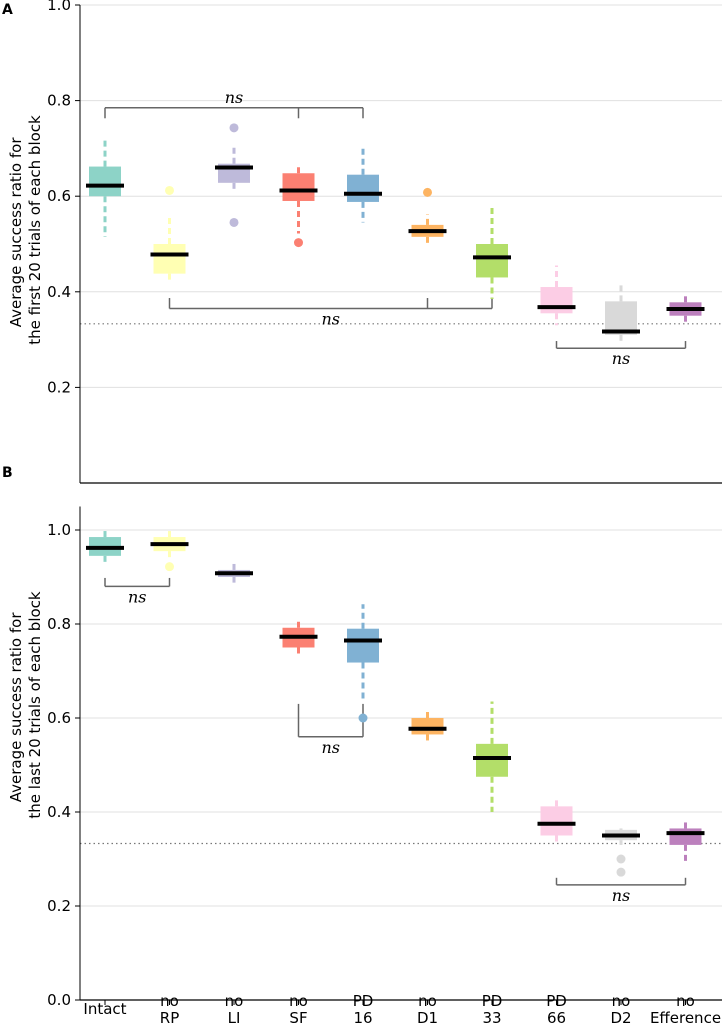 This screenshot has height=1025, width=722. What do you see at coordinates (59, 101) in the screenshot?
I see `panel-a-y-tick-label: 0.8` at bounding box center [59, 101].